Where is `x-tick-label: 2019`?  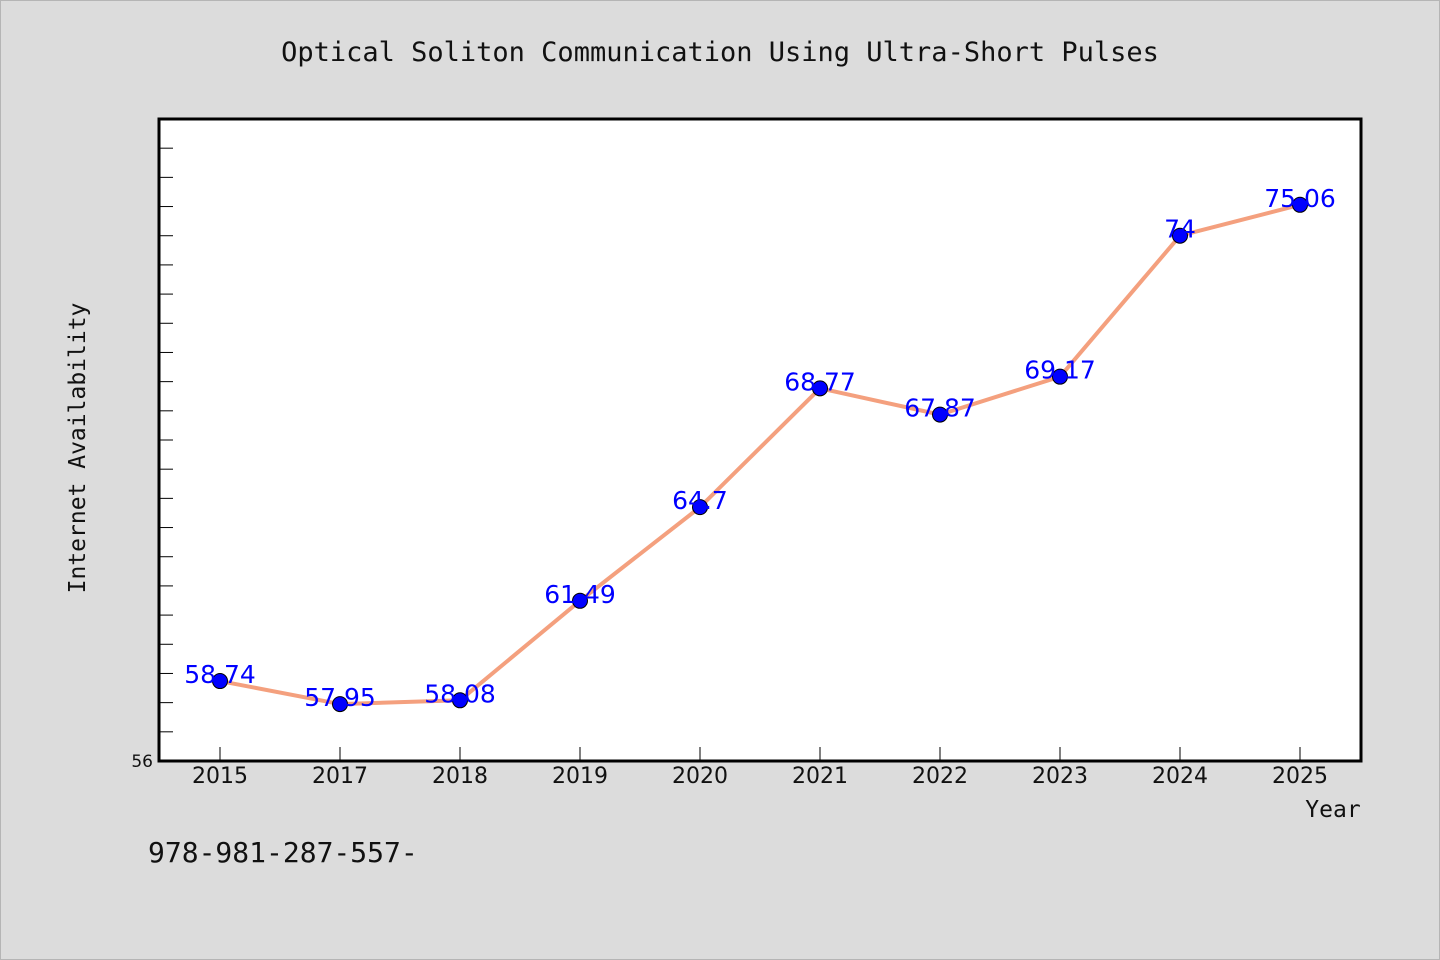 x-tick-label: 2019 is located at coordinates (580, 776).